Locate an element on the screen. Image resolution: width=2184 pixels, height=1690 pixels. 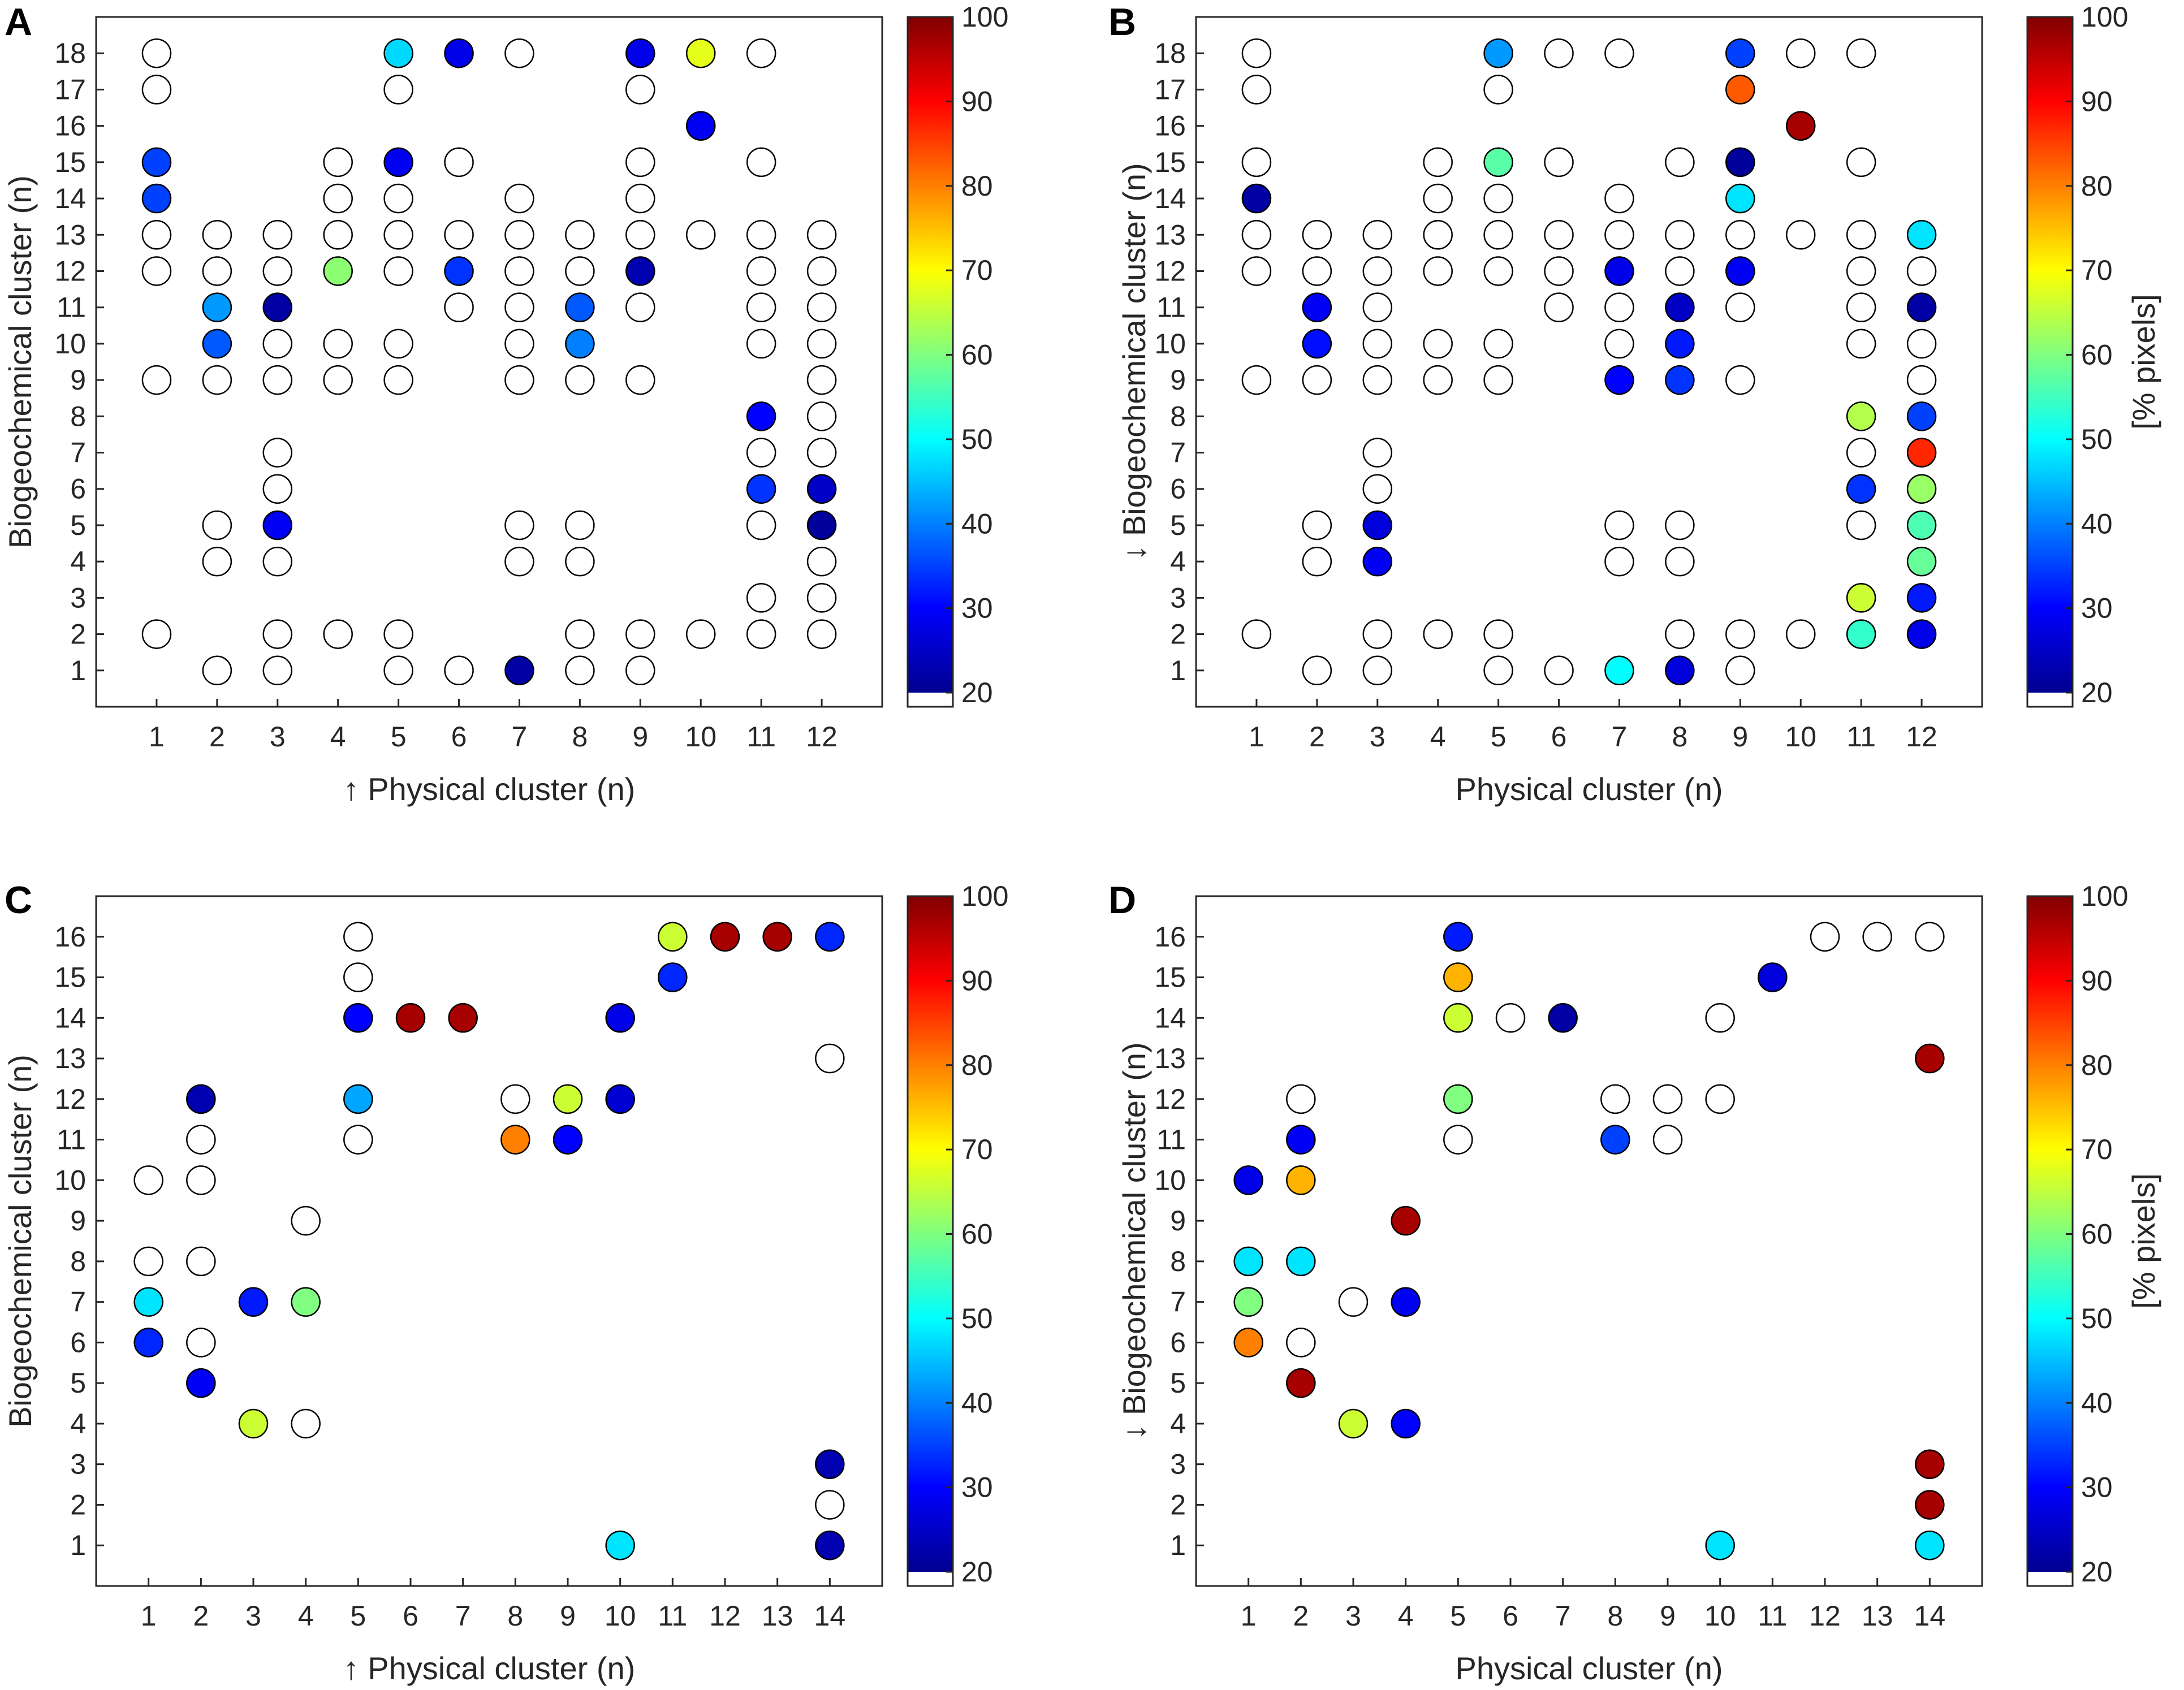
x-tick-label: 4 is located at coordinates (1406, 1616).